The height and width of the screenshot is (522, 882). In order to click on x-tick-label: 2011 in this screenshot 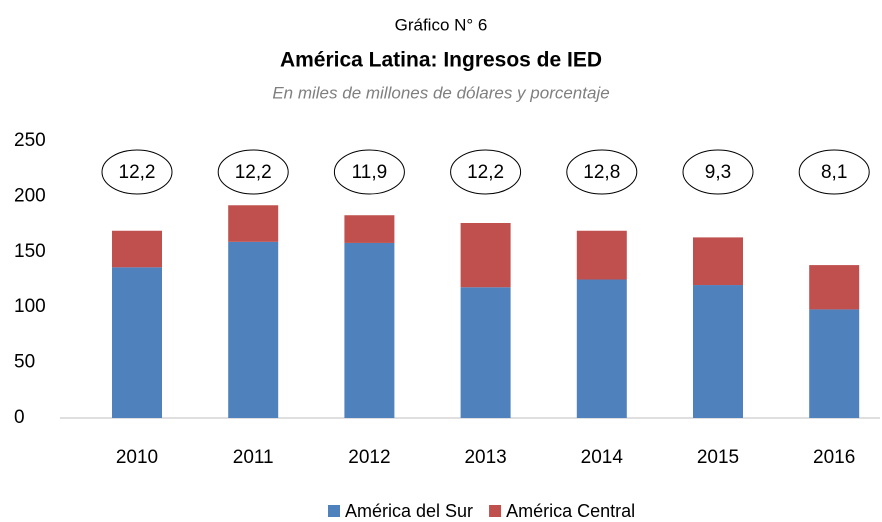, I will do `click(253, 457)`.